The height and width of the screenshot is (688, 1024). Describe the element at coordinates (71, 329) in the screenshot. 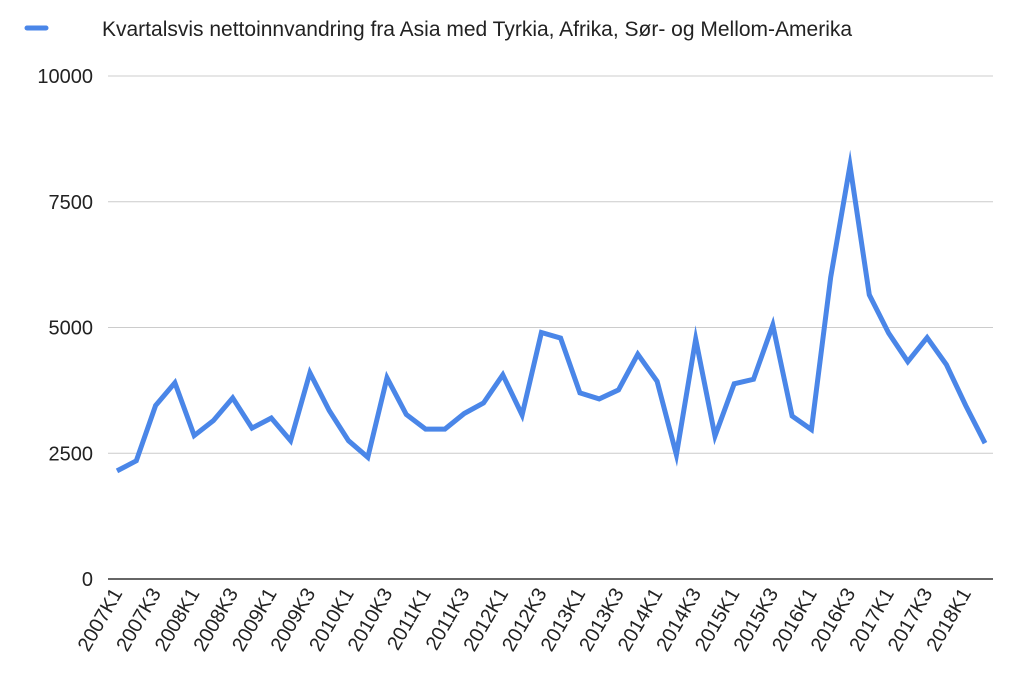

I see `y-tick-label: 5000` at that location.